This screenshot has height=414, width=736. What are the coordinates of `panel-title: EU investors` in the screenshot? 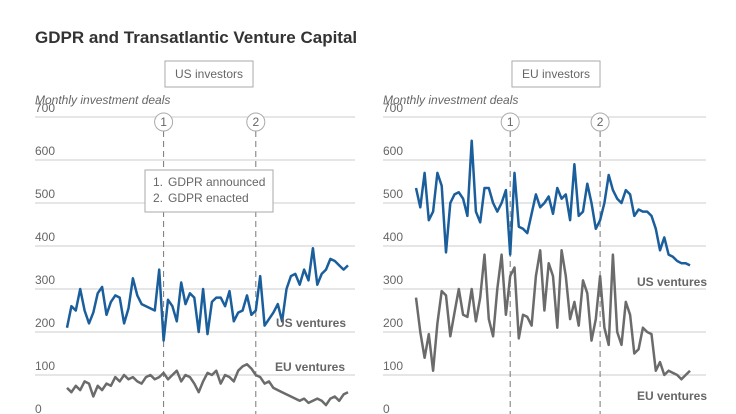 It's located at (556, 74).